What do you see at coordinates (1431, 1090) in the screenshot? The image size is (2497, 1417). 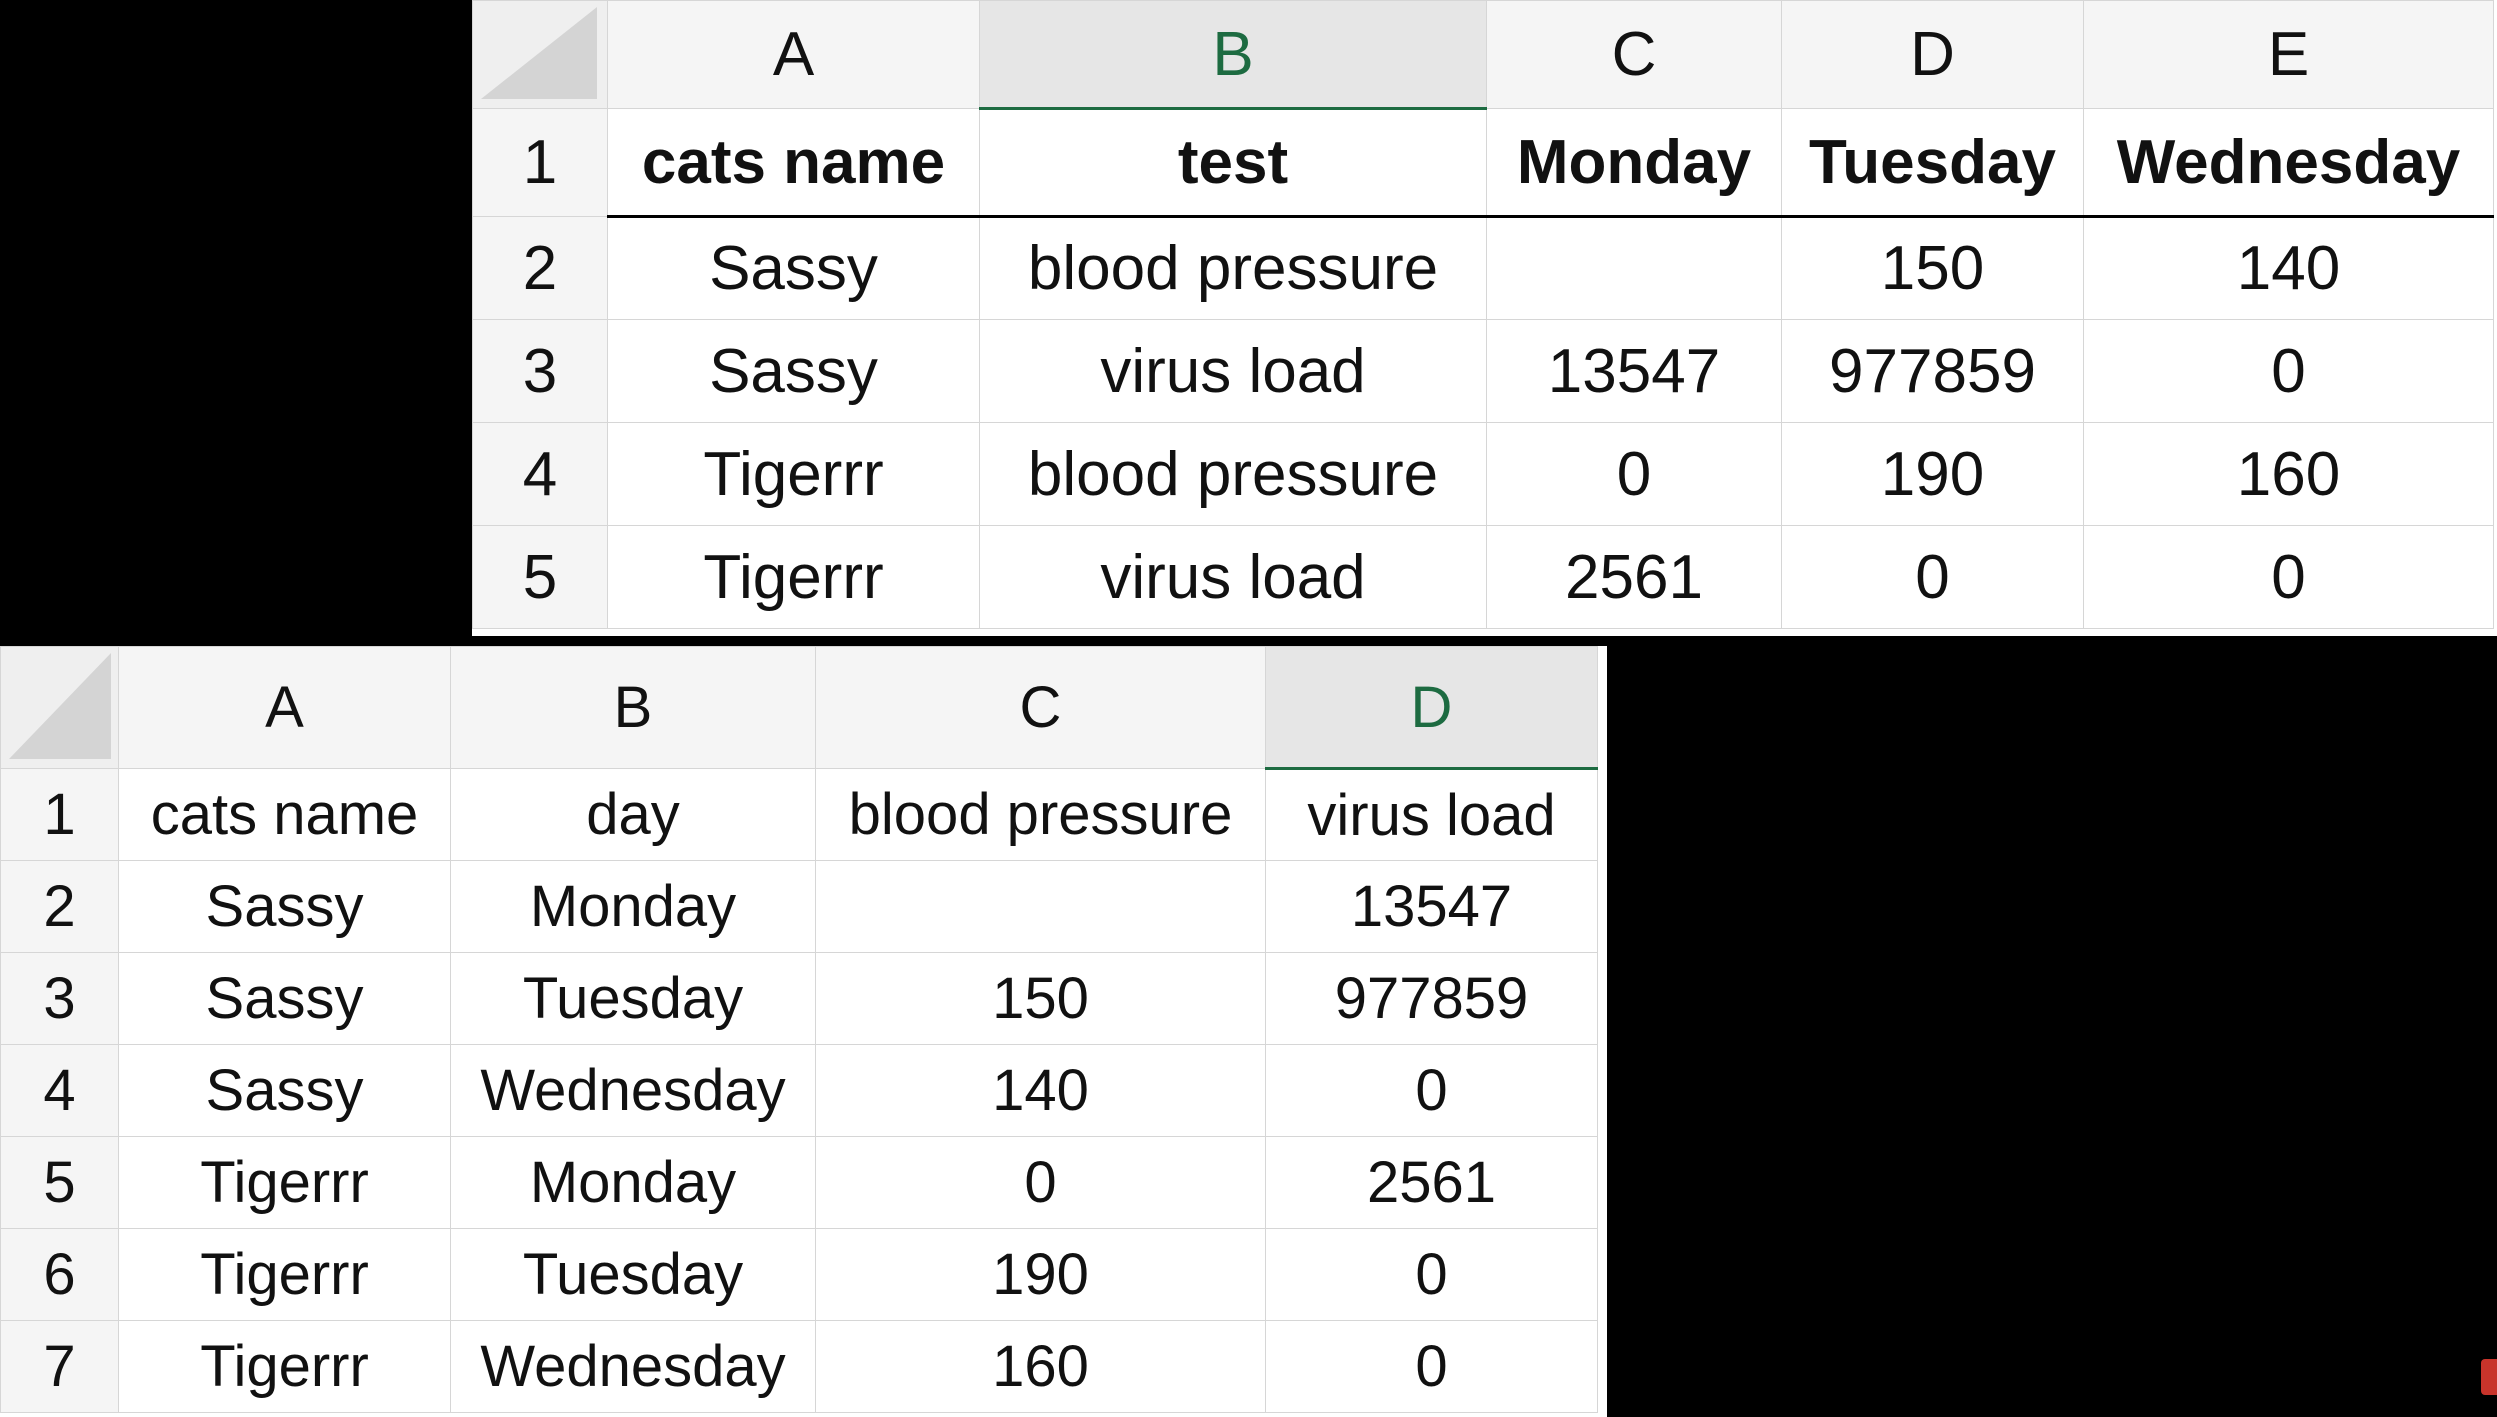 I see `cell-d4: 0` at bounding box center [1431, 1090].